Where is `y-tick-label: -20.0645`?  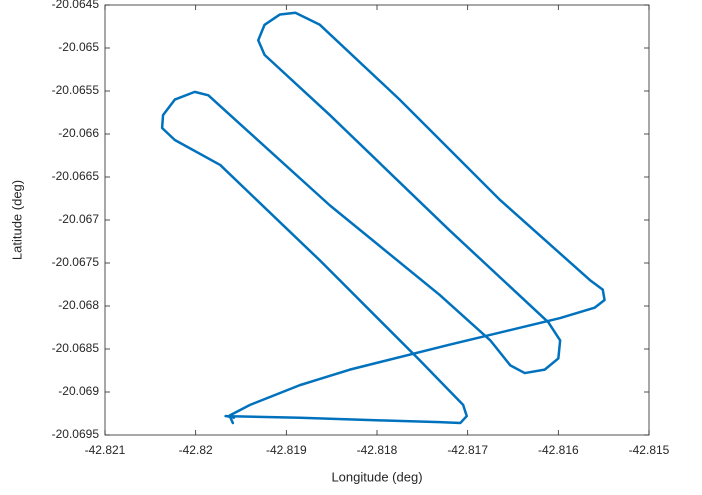 y-tick-label: -20.0645 is located at coordinates (76, 5).